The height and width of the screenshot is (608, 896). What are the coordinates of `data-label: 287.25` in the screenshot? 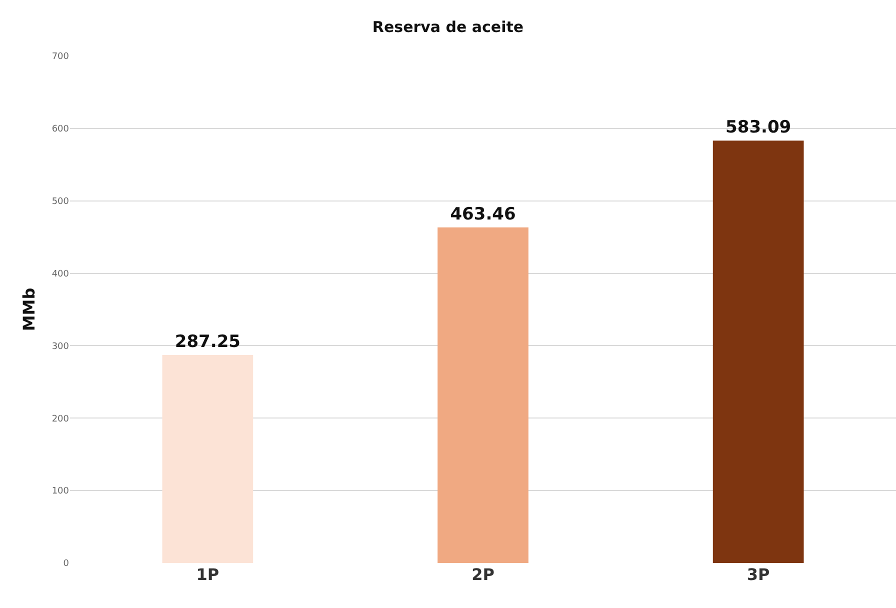 It's located at (207, 342).